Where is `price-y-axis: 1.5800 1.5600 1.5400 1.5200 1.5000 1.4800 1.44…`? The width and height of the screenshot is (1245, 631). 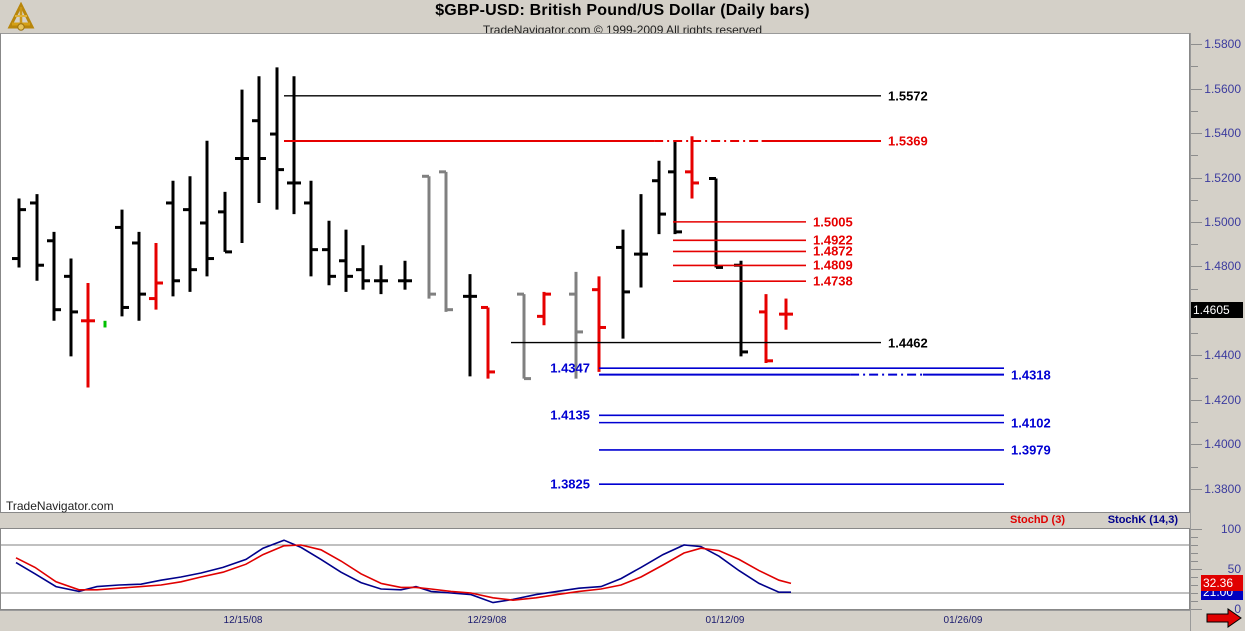 price-y-axis: 1.5800 1.5600 1.5400 1.5200 1.5000 1.4800 1.44… is located at coordinates (1217, 273).